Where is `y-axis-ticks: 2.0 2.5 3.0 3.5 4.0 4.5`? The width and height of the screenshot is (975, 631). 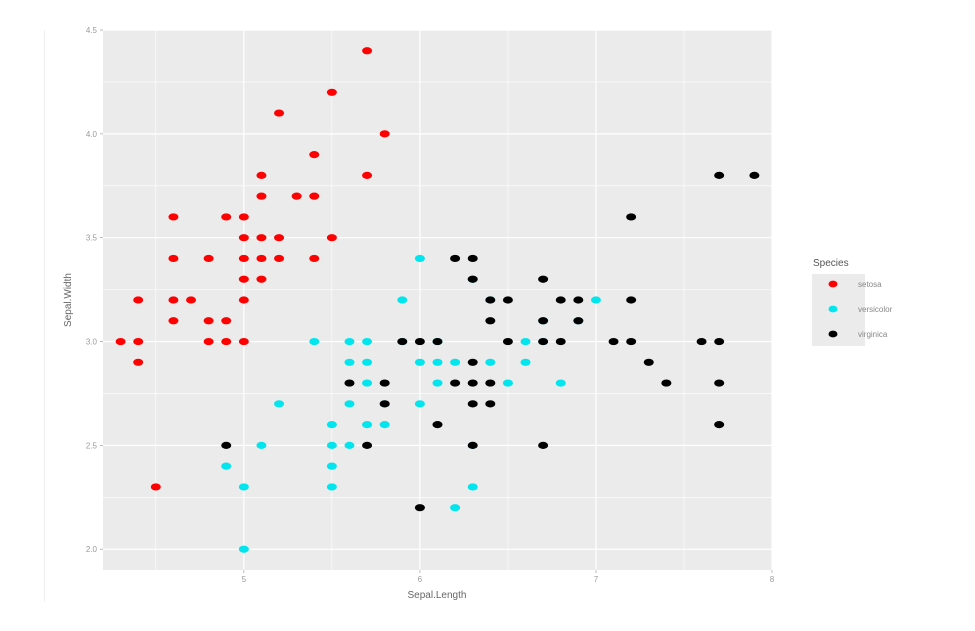
y-axis-ticks: 2.0 2.5 3.0 3.5 4.0 4.5 is located at coordinates (94, 290).